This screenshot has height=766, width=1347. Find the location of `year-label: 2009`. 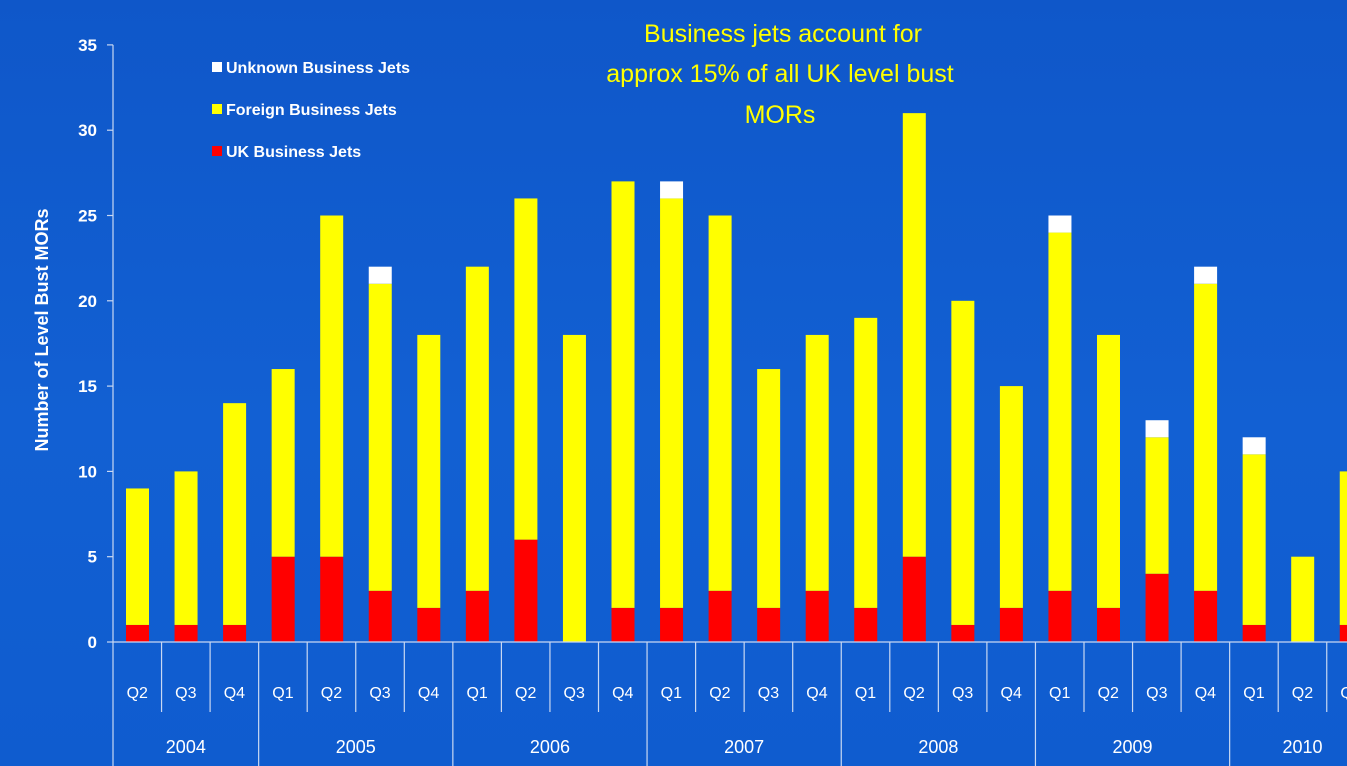

year-label: 2009 is located at coordinates (1133, 747).